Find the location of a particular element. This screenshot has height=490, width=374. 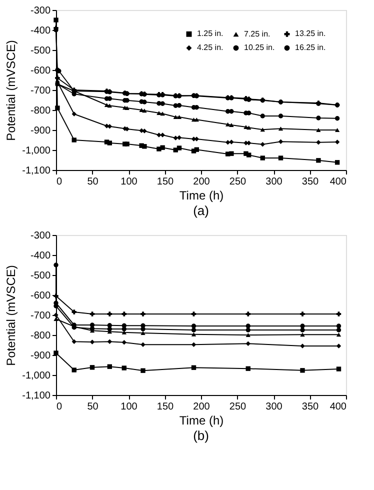

legend-label: 4.25 in. is located at coordinates (210, 47).